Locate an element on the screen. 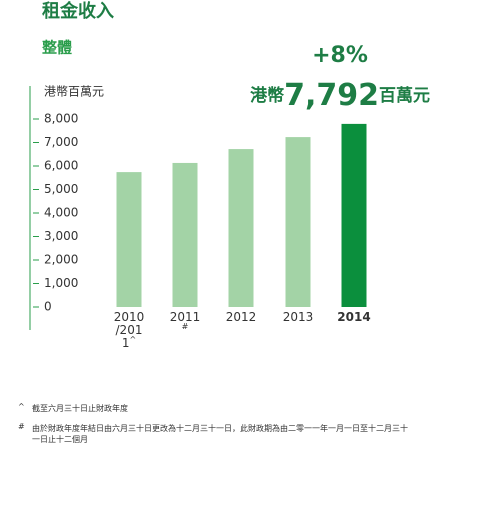 The height and width of the screenshot is (508, 480). highlight-change: +8% is located at coordinates (340, 55).